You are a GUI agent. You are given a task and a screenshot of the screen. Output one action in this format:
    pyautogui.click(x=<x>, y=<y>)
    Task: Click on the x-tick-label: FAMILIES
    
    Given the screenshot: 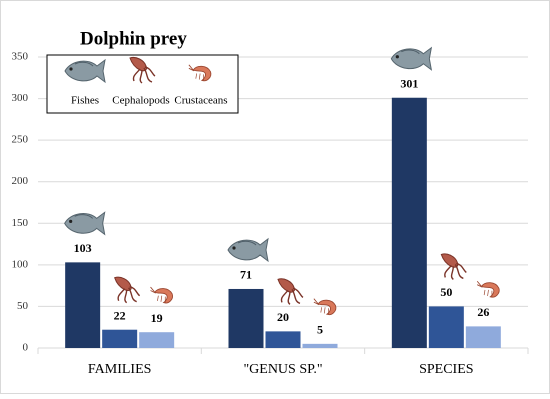 What is the action you would take?
    pyautogui.click(x=120, y=369)
    